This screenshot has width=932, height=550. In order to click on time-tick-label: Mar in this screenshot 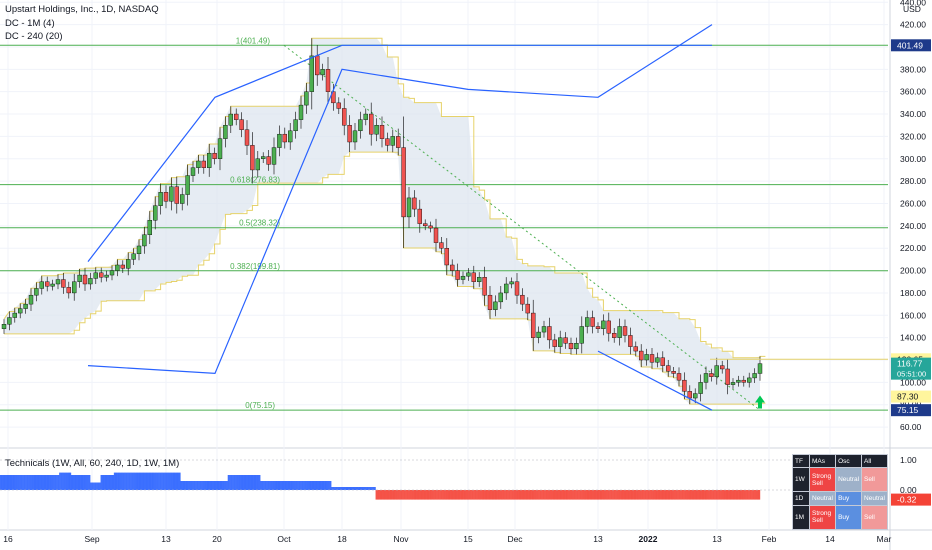, I will do `click(884, 539)`.